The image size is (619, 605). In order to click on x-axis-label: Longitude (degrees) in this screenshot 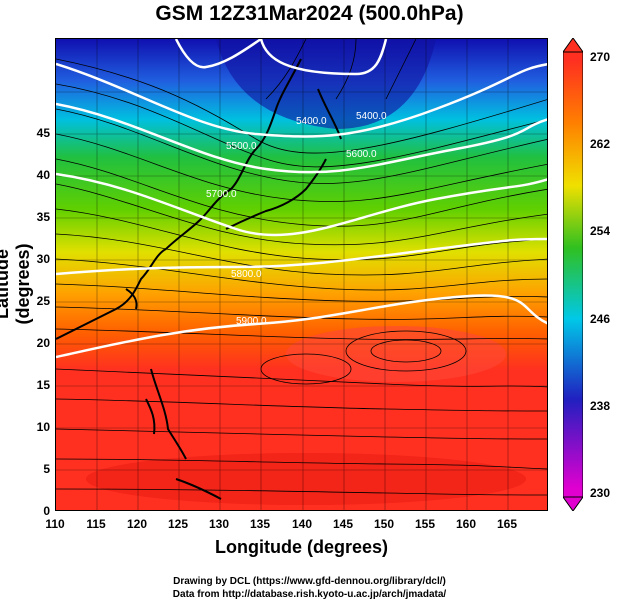, I will do `click(301, 547)`.